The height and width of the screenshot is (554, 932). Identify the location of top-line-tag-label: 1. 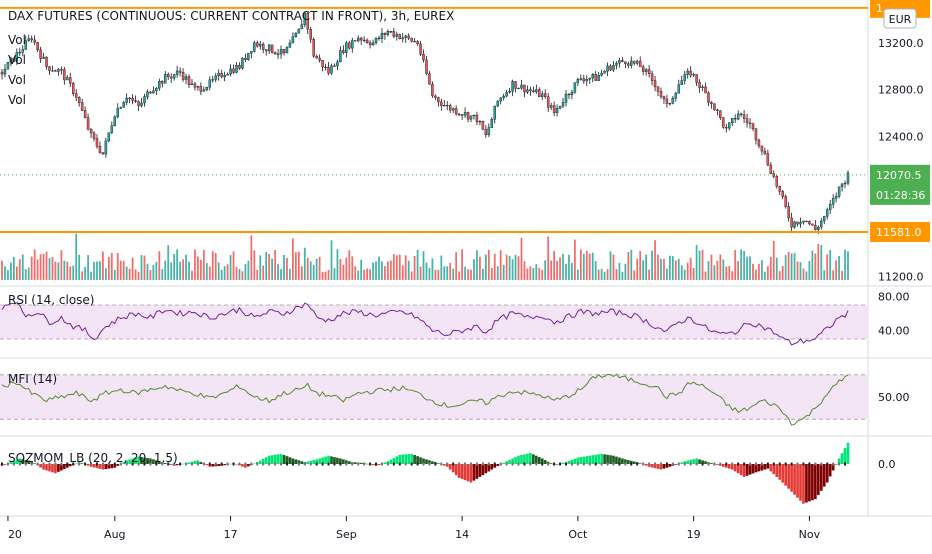
(879, 8).